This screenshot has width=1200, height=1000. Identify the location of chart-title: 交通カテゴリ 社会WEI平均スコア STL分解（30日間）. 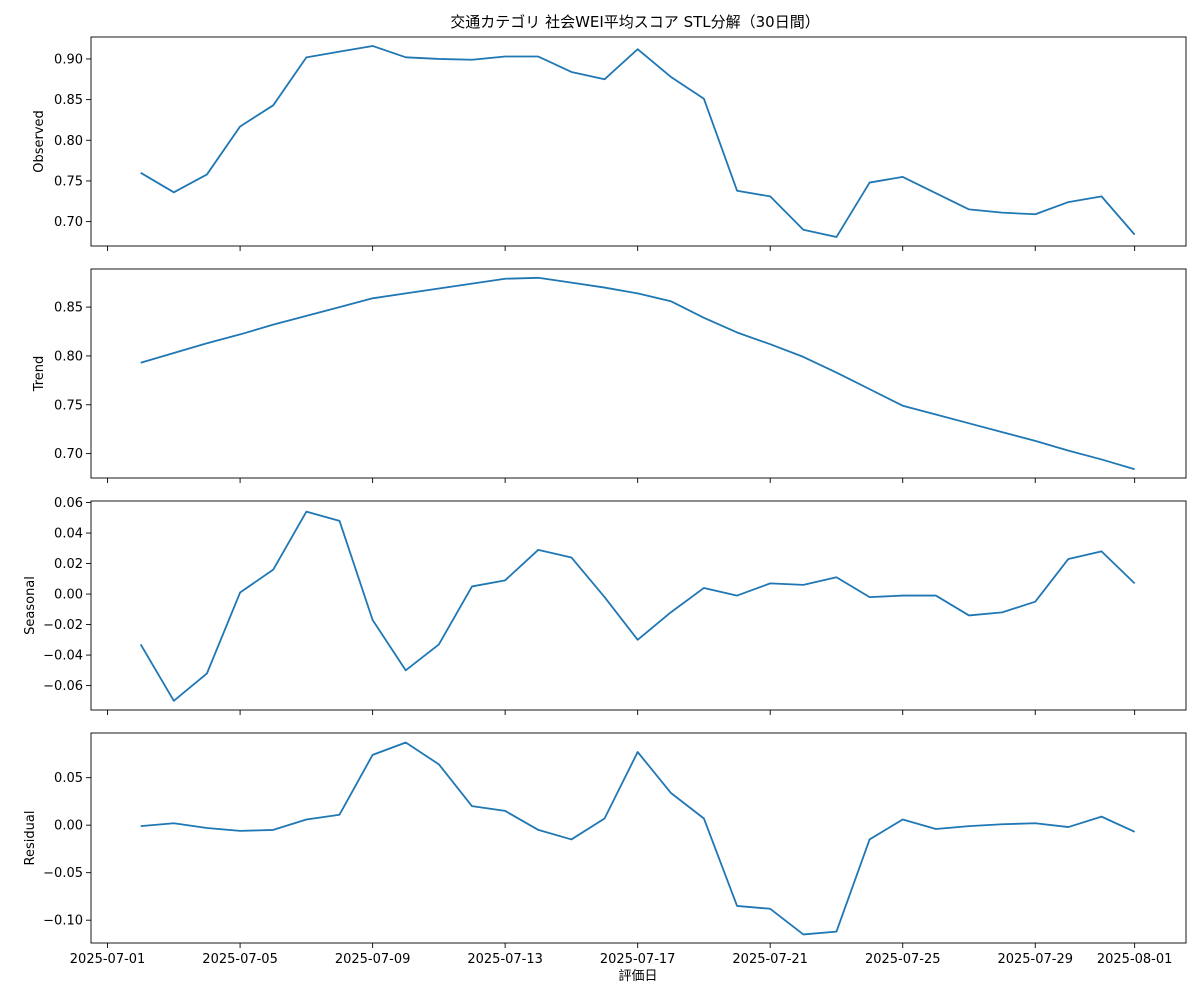
(634, 22).